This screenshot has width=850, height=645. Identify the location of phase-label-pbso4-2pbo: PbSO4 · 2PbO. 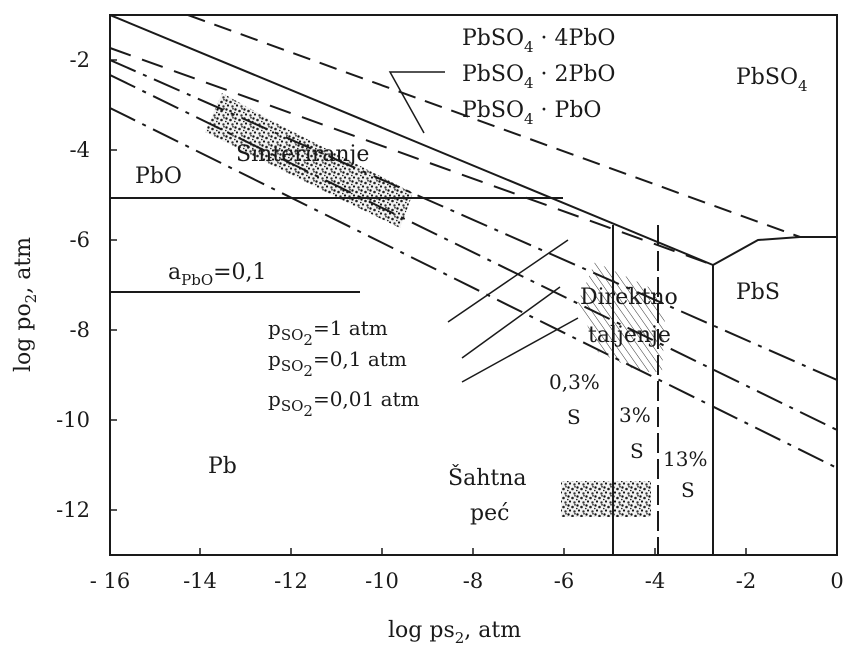
(538, 77).